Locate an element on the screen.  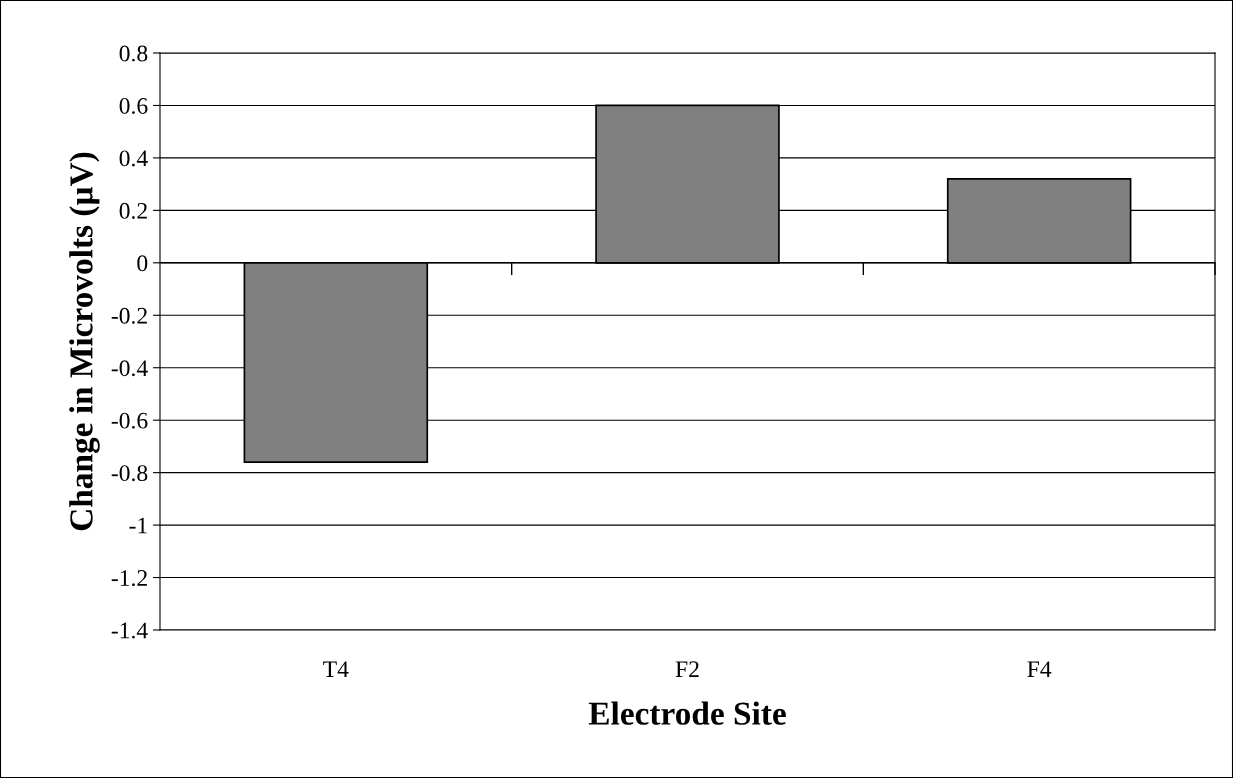
x-tick-label: F2 is located at coordinates (687, 669).